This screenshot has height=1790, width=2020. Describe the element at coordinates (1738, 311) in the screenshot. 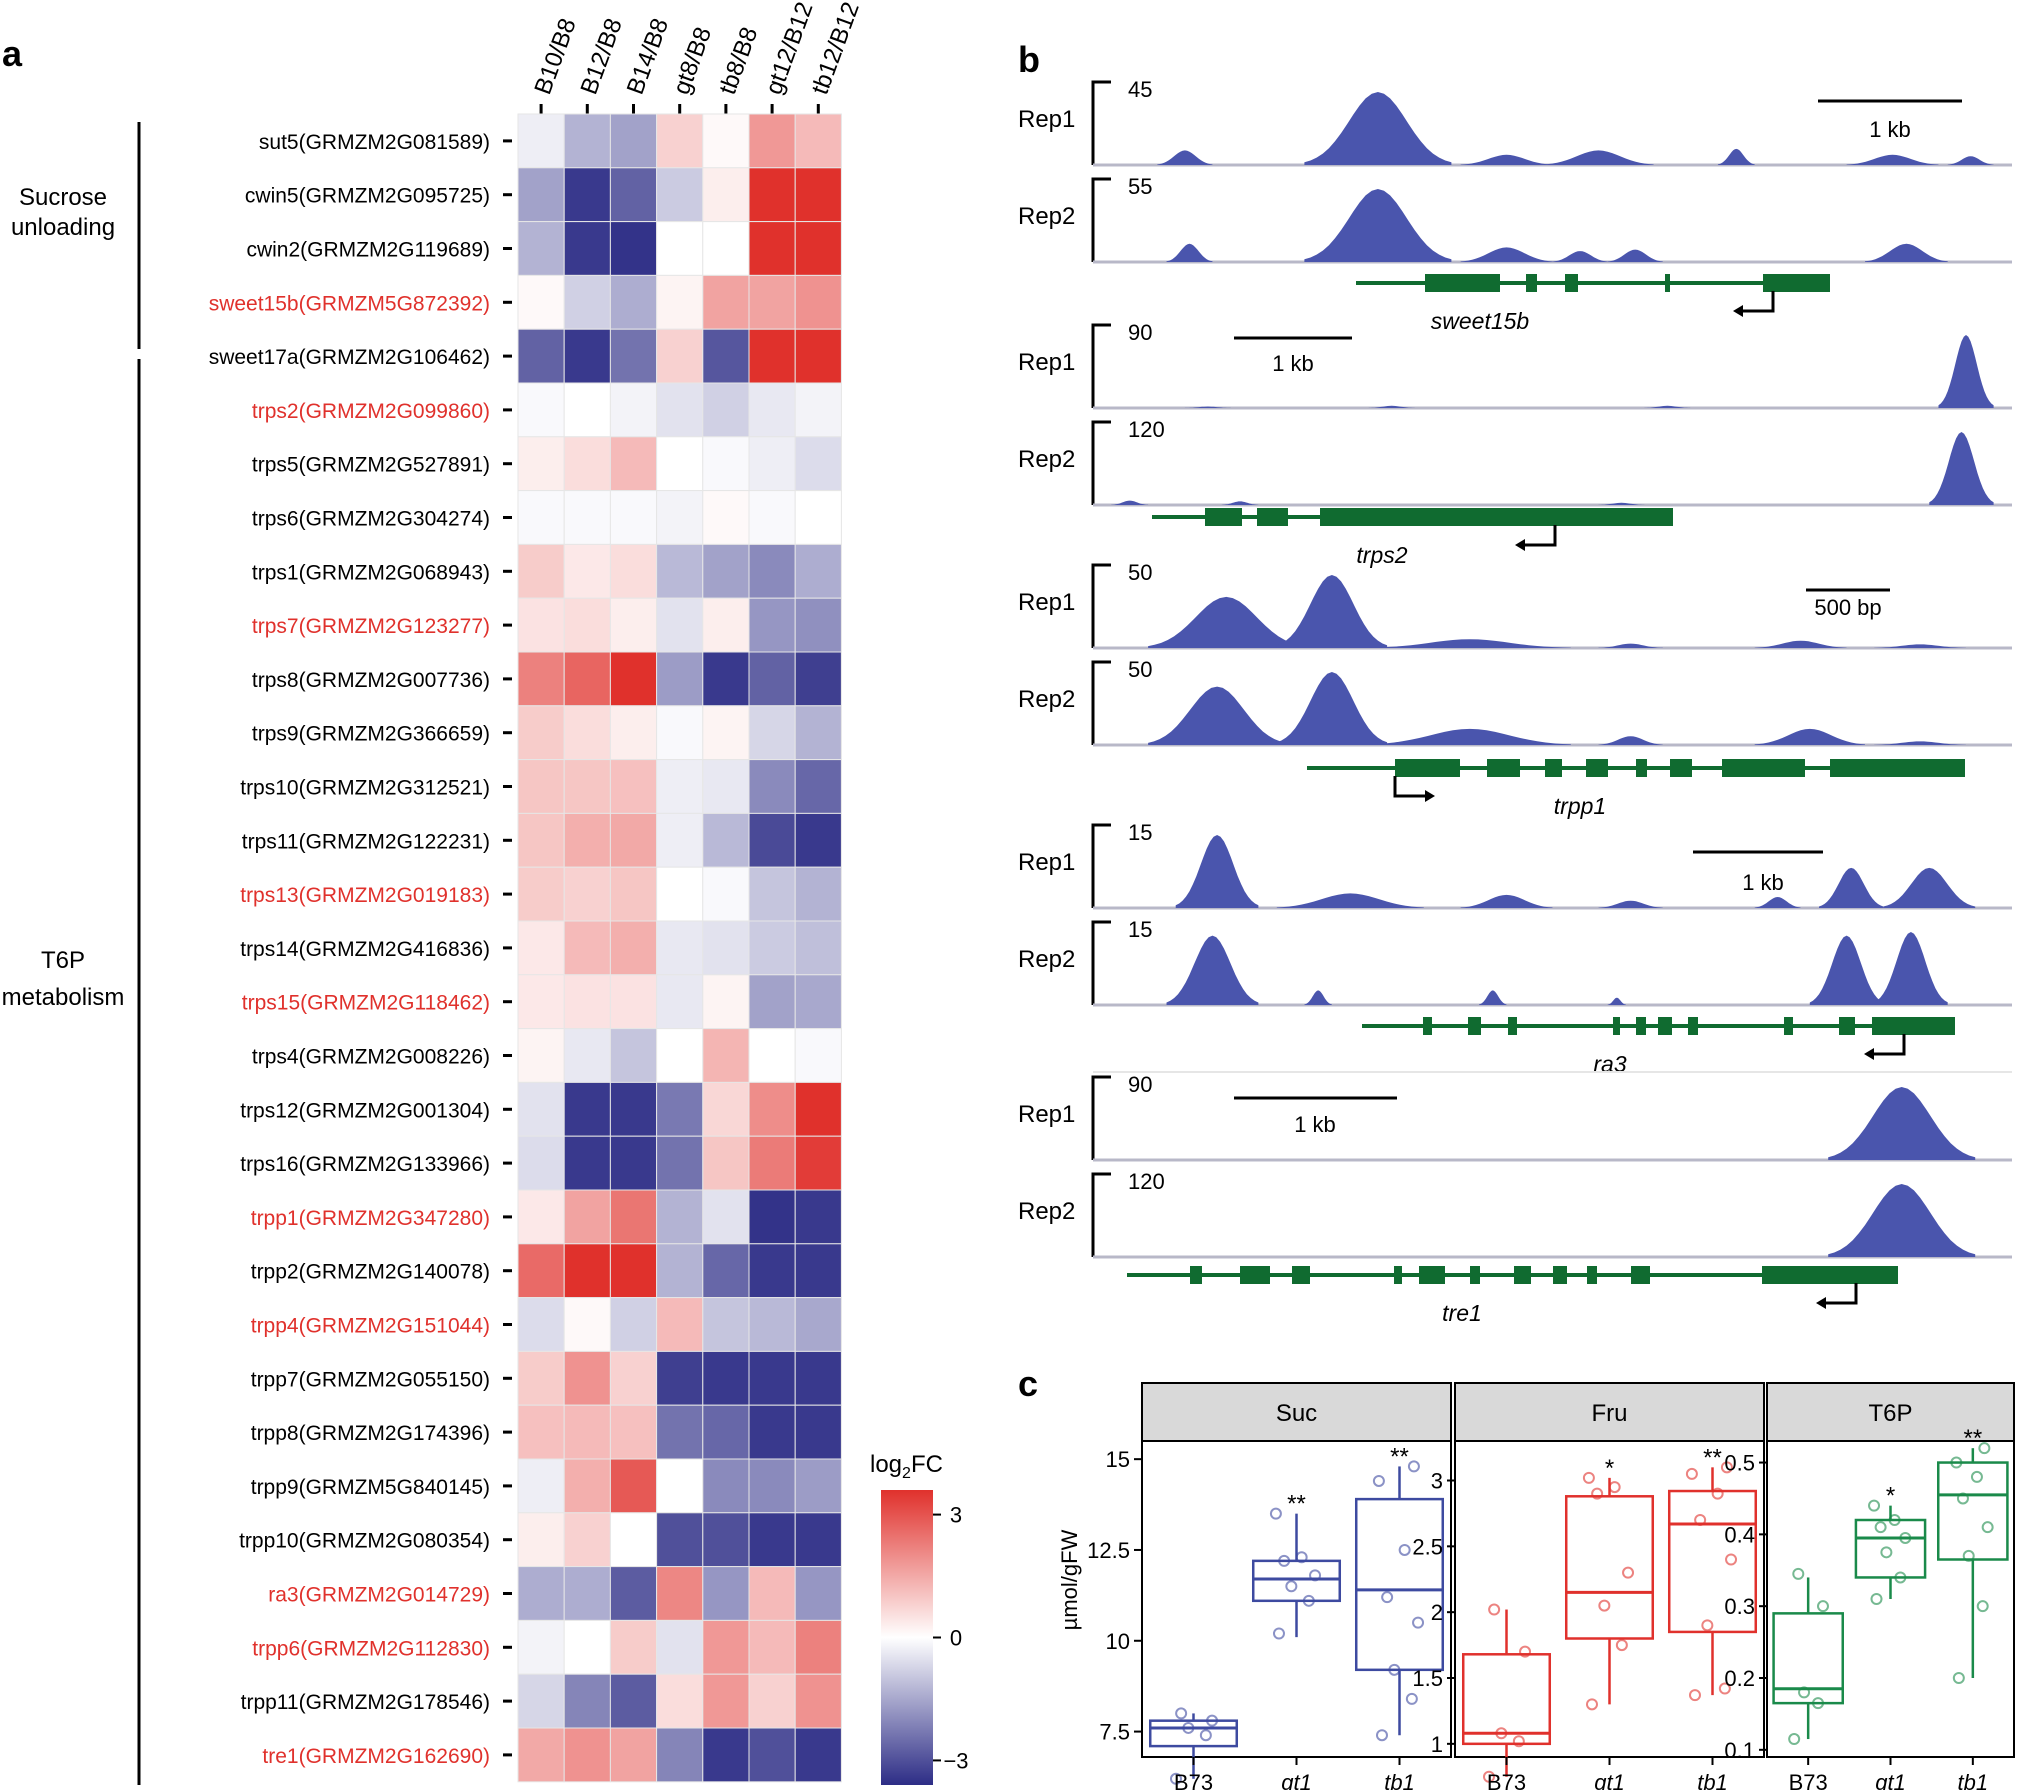

I see `arrow-head-icon` at that location.